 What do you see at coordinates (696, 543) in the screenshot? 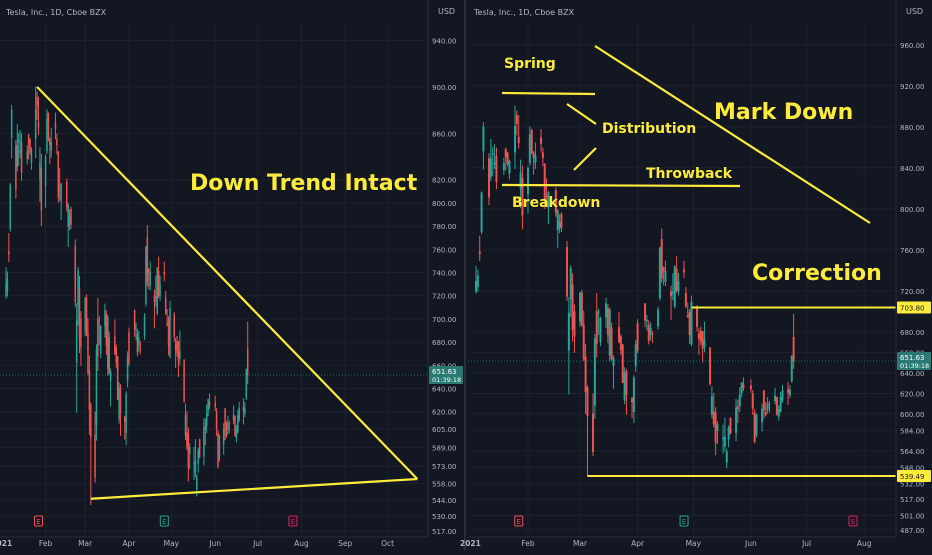
I see `right-time-axis: 2021 Feb Mar Apr May Jun Jul Aug` at bounding box center [696, 543].